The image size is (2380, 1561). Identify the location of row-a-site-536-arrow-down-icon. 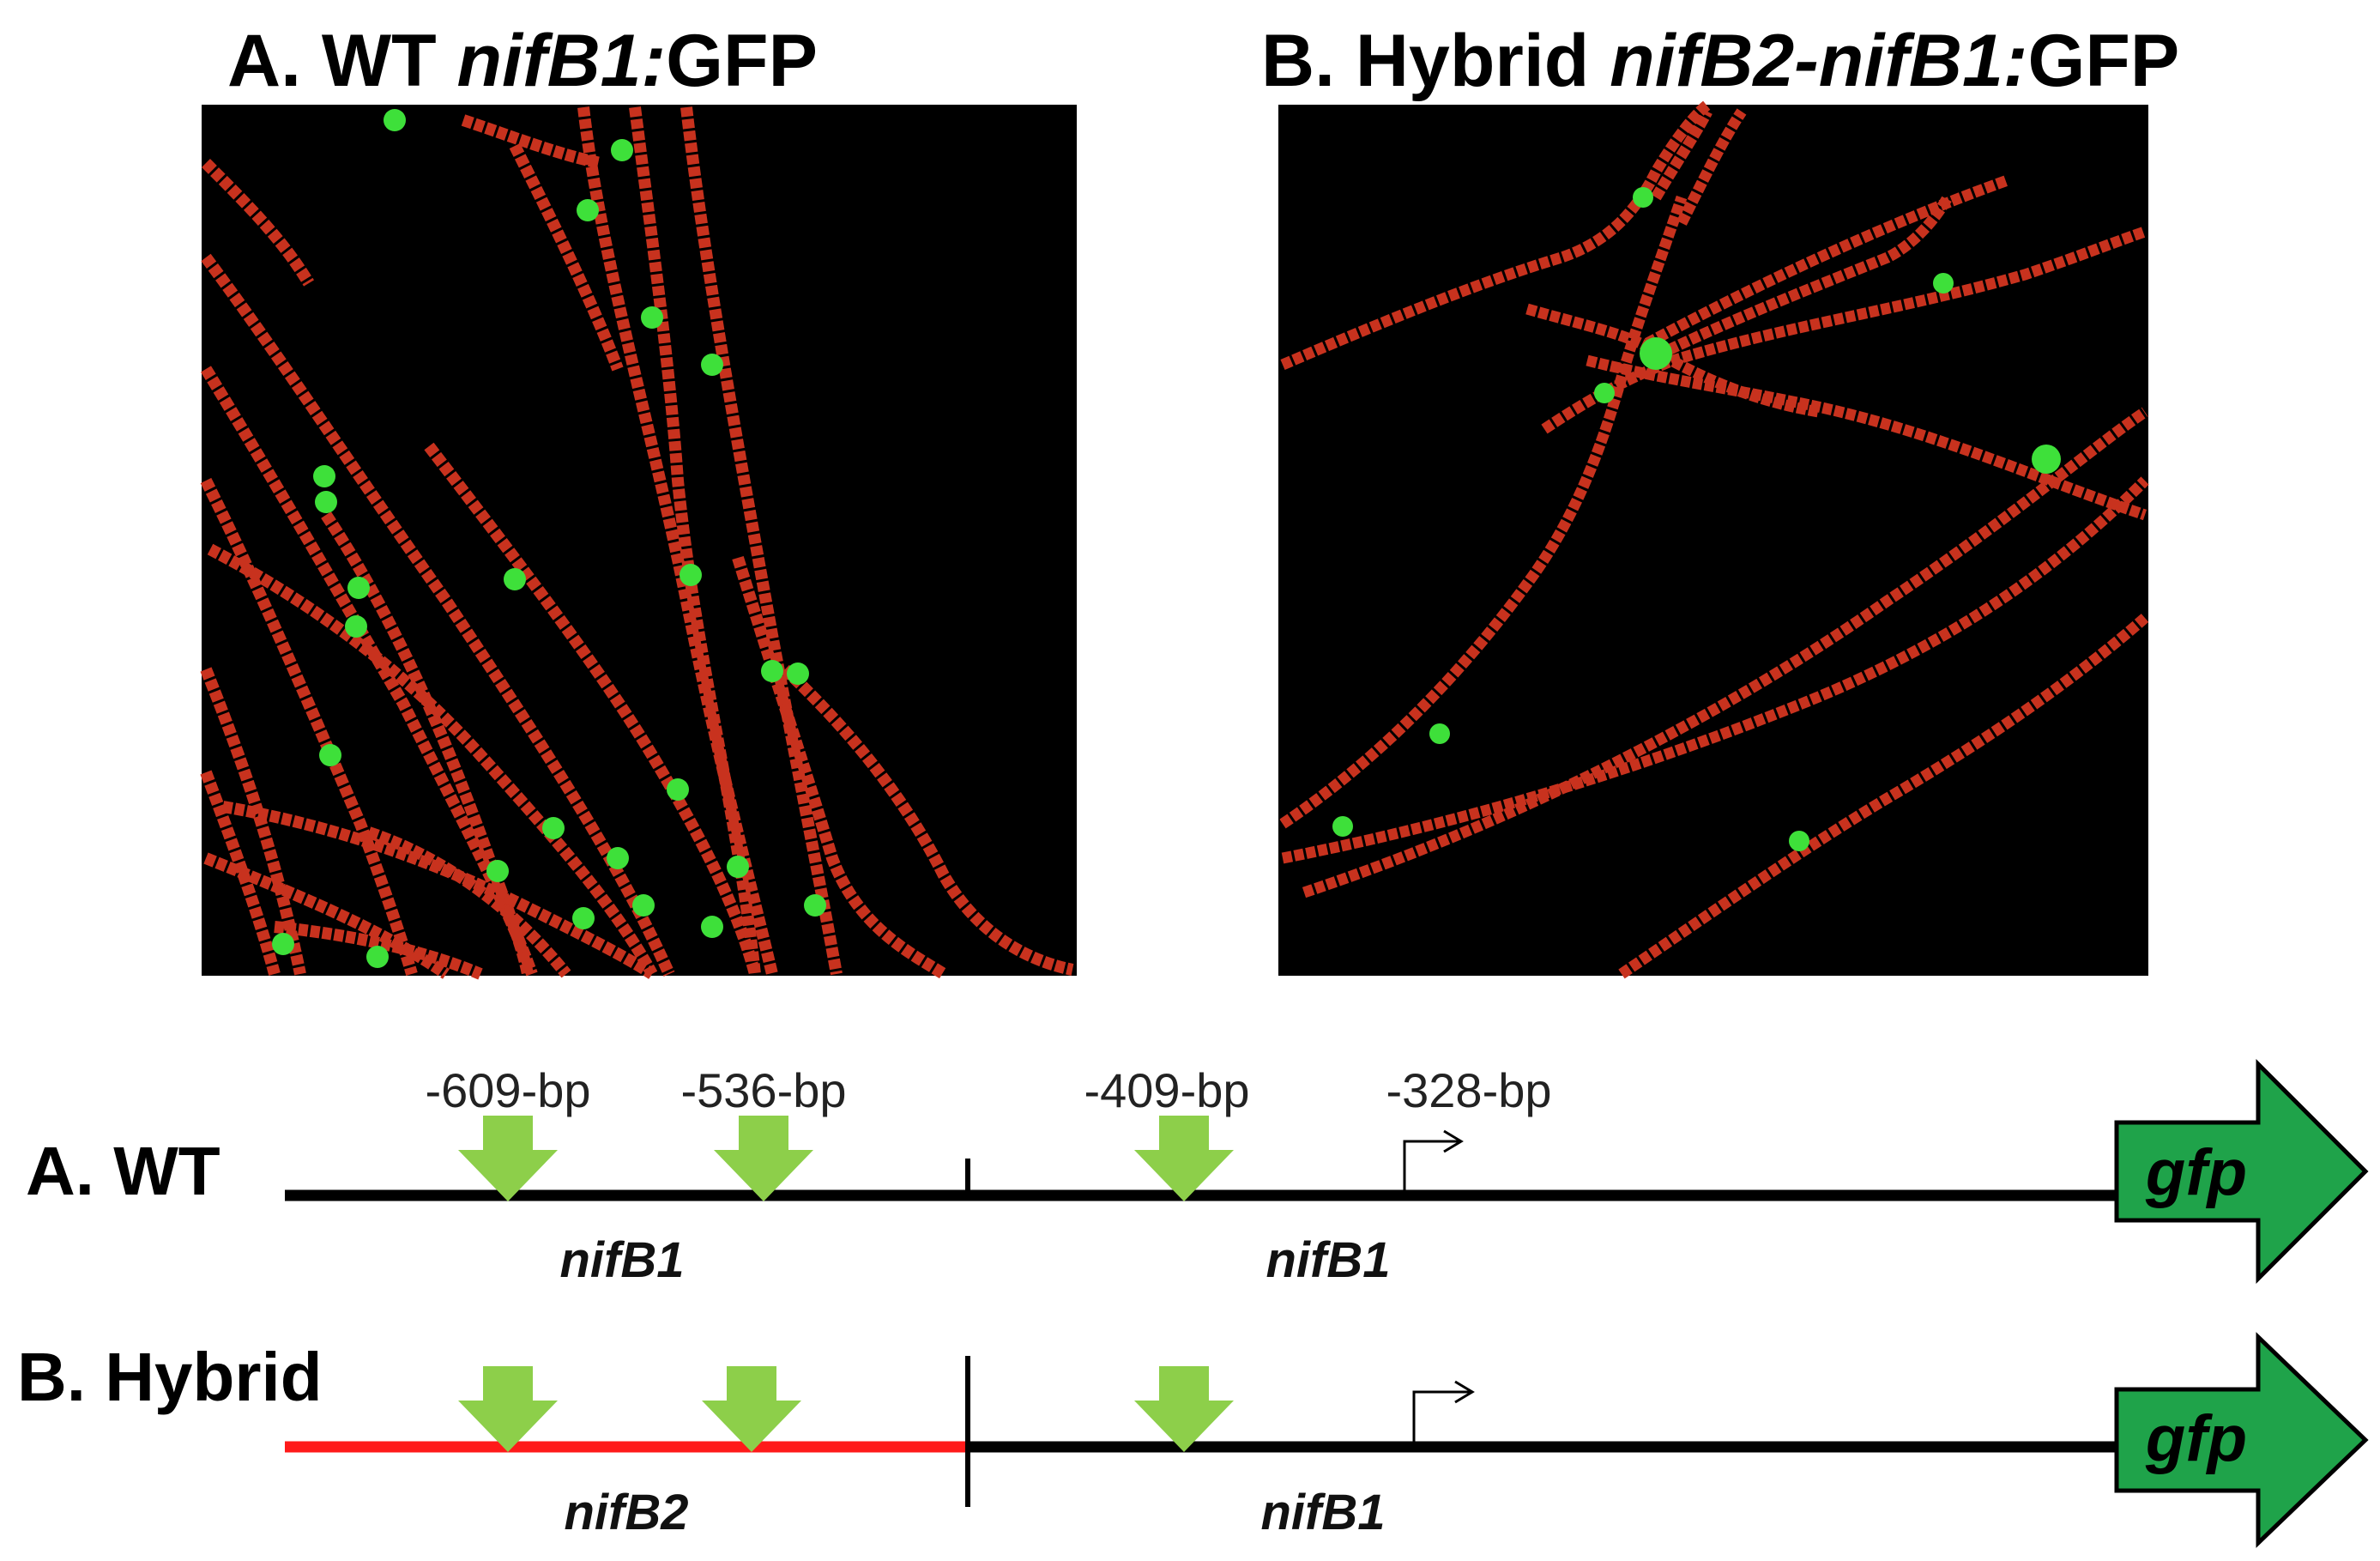
(763, 1158).